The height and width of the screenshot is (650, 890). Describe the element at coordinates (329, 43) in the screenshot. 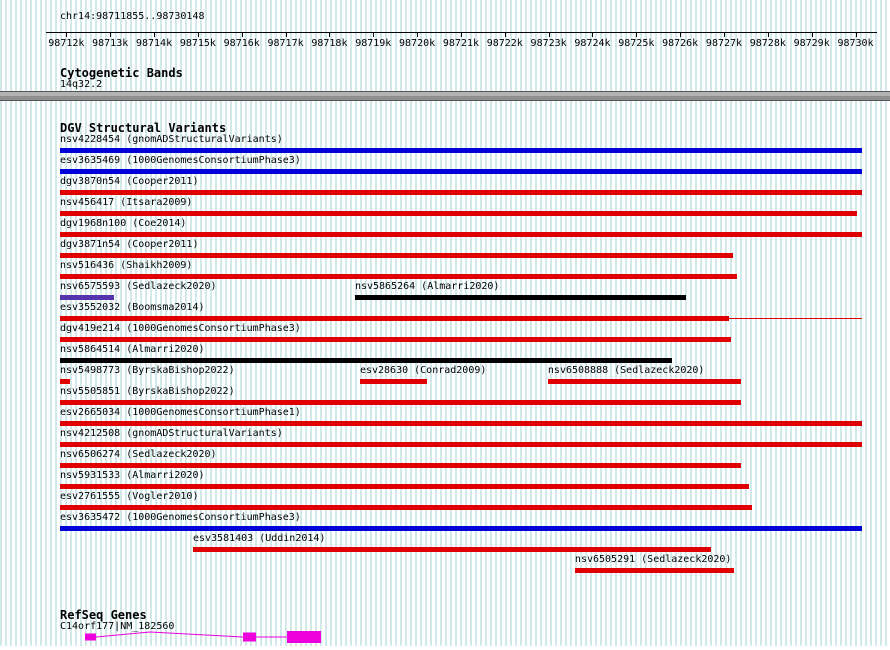

I see `ruler-tick-label: 98718k` at that location.